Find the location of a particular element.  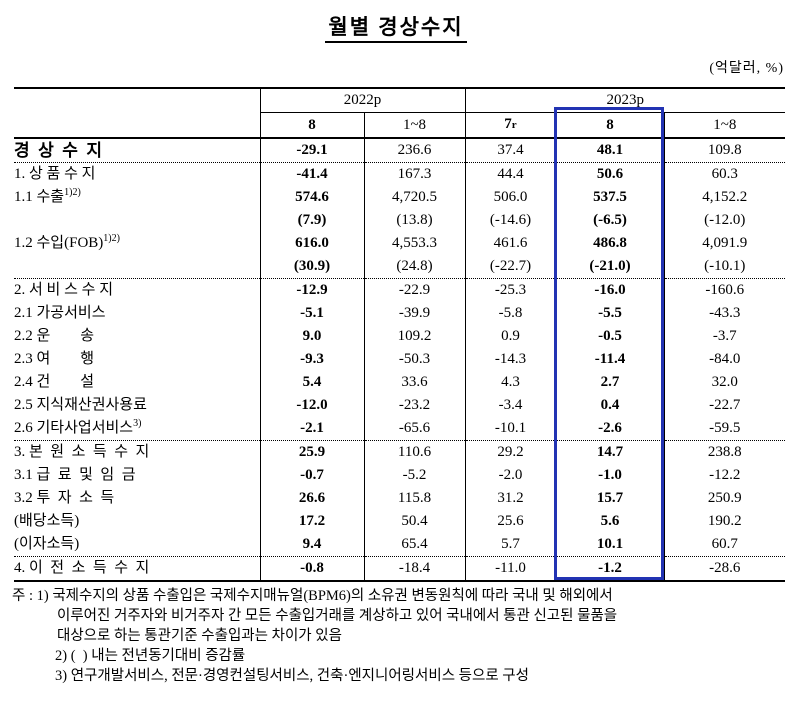

cell-value: -1.0 is located at coordinates (609, 475).